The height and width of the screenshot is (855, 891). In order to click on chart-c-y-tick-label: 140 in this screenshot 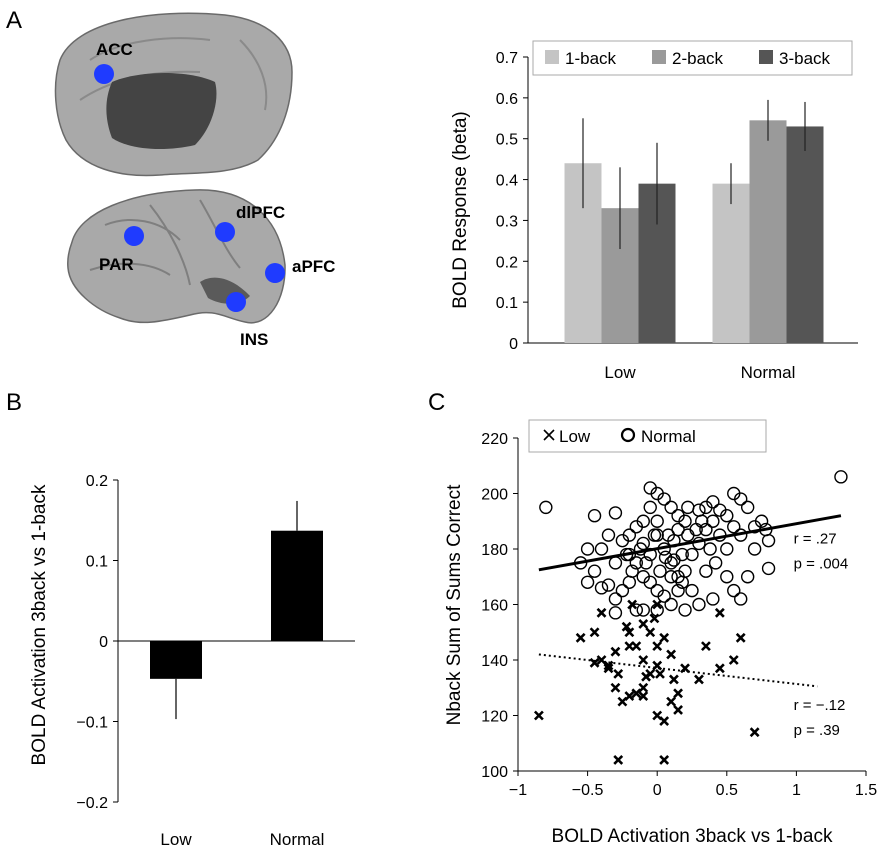, I will do `click(494, 661)`.